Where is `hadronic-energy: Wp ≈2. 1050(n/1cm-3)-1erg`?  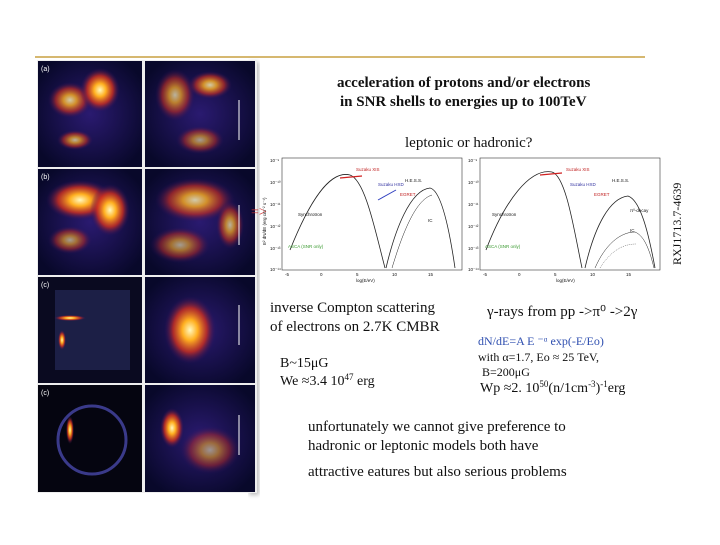
hadronic-energy: Wp ≈2. 1050(n/1cm-3)-1erg is located at coordinates (552, 387).